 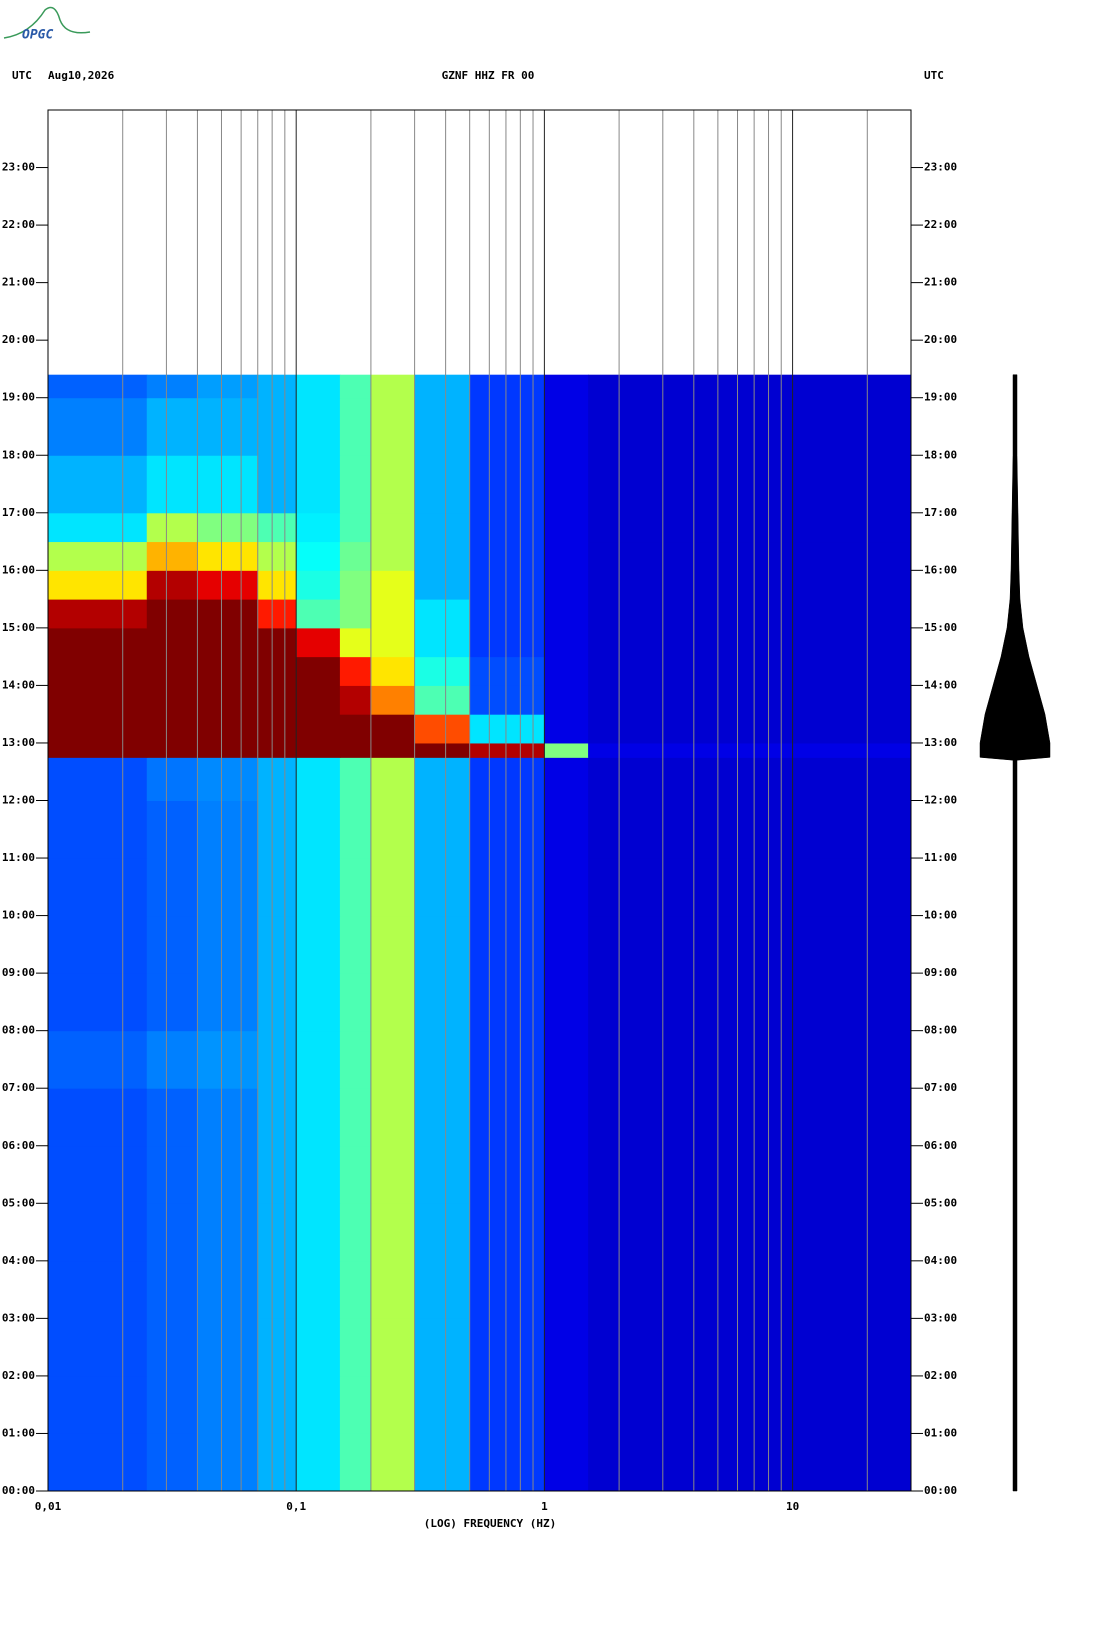 What do you see at coordinates (18, 857) in the screenshot?
I see `y-tick-label: 11:00` at bounding box center [18, 857].